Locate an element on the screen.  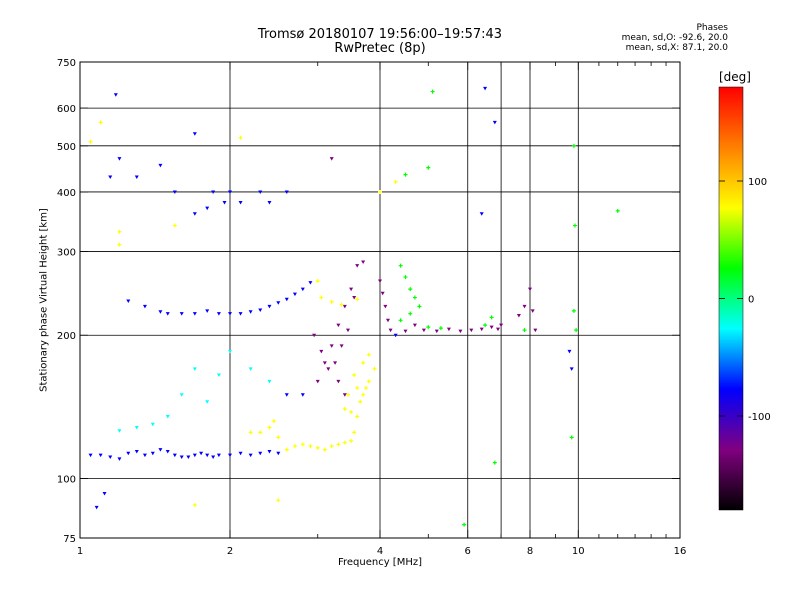
x-tick-label: 10 is located at coordinates (578, 551).